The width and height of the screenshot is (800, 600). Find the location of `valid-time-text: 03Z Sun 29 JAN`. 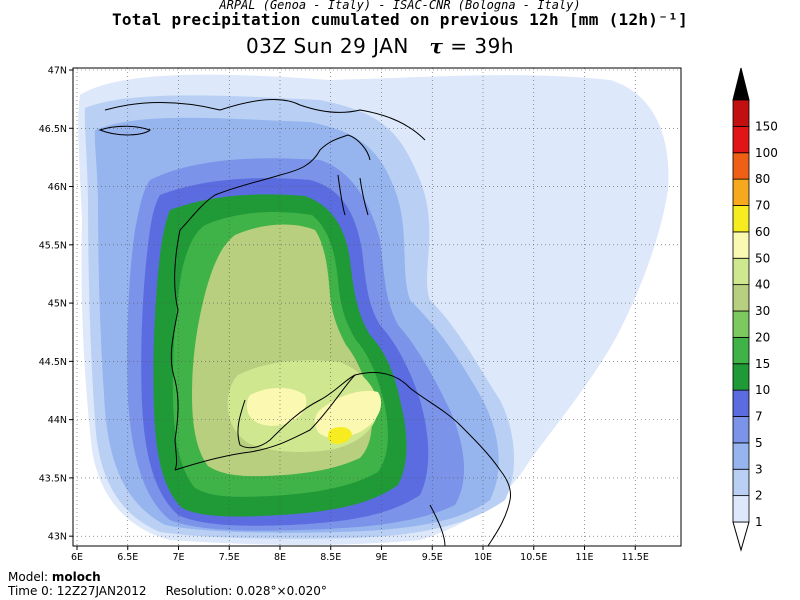

valid-time-text: 03Z Sun 29 JAN is located at coordinates (327, 46).